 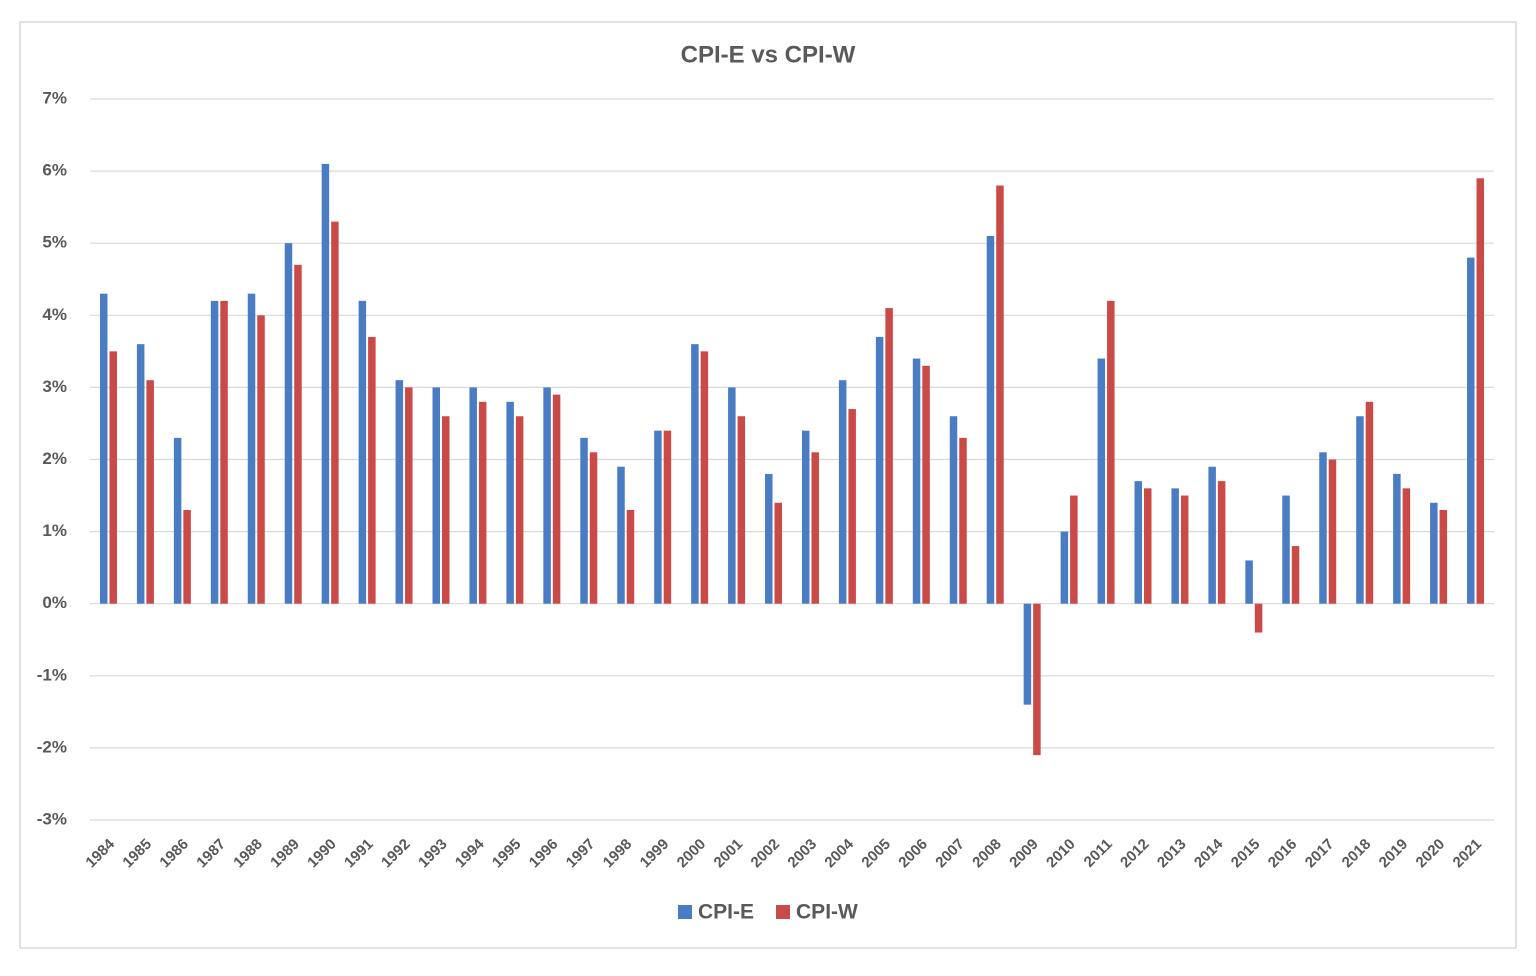 What do you see at coordinates (768, 54) in the screenshot?
I see `chart-title: CPI-E vs CPI-W` at bounding box center [768, 54].